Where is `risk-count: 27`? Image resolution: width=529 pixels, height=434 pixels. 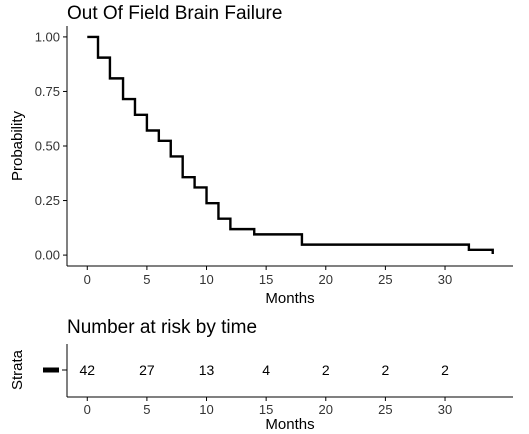
risk-count: 27 is located at coordinates (147, 370).